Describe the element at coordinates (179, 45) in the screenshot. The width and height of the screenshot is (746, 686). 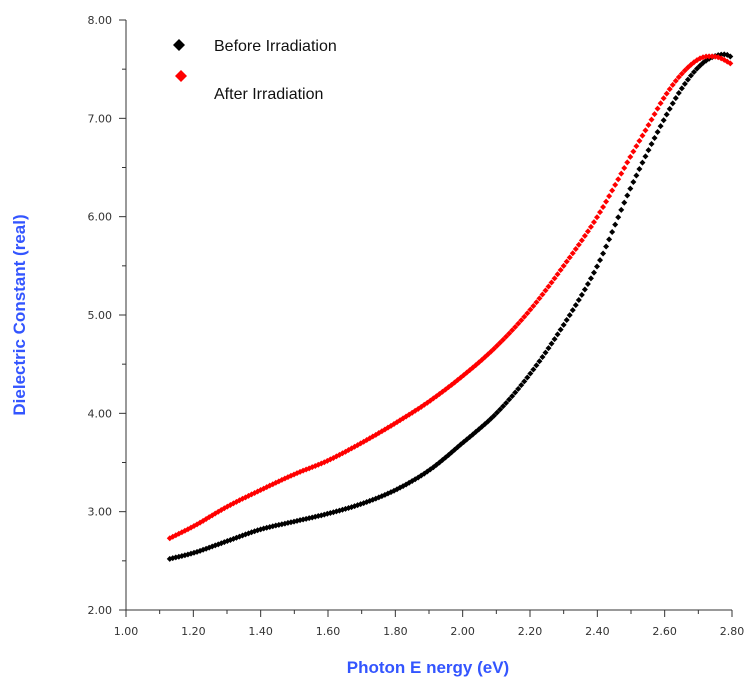
I see `legend-marker-black-diamond-icon` at that location.